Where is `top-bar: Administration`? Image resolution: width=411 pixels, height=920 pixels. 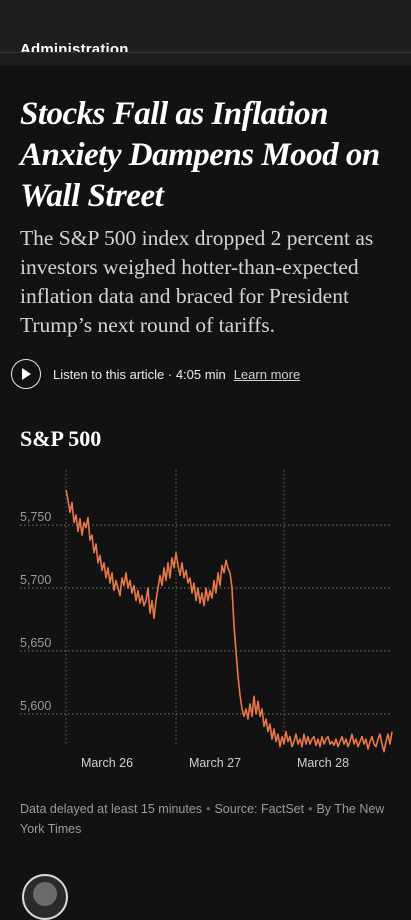
top-bar: Administration is located at coordinates (205, 33).